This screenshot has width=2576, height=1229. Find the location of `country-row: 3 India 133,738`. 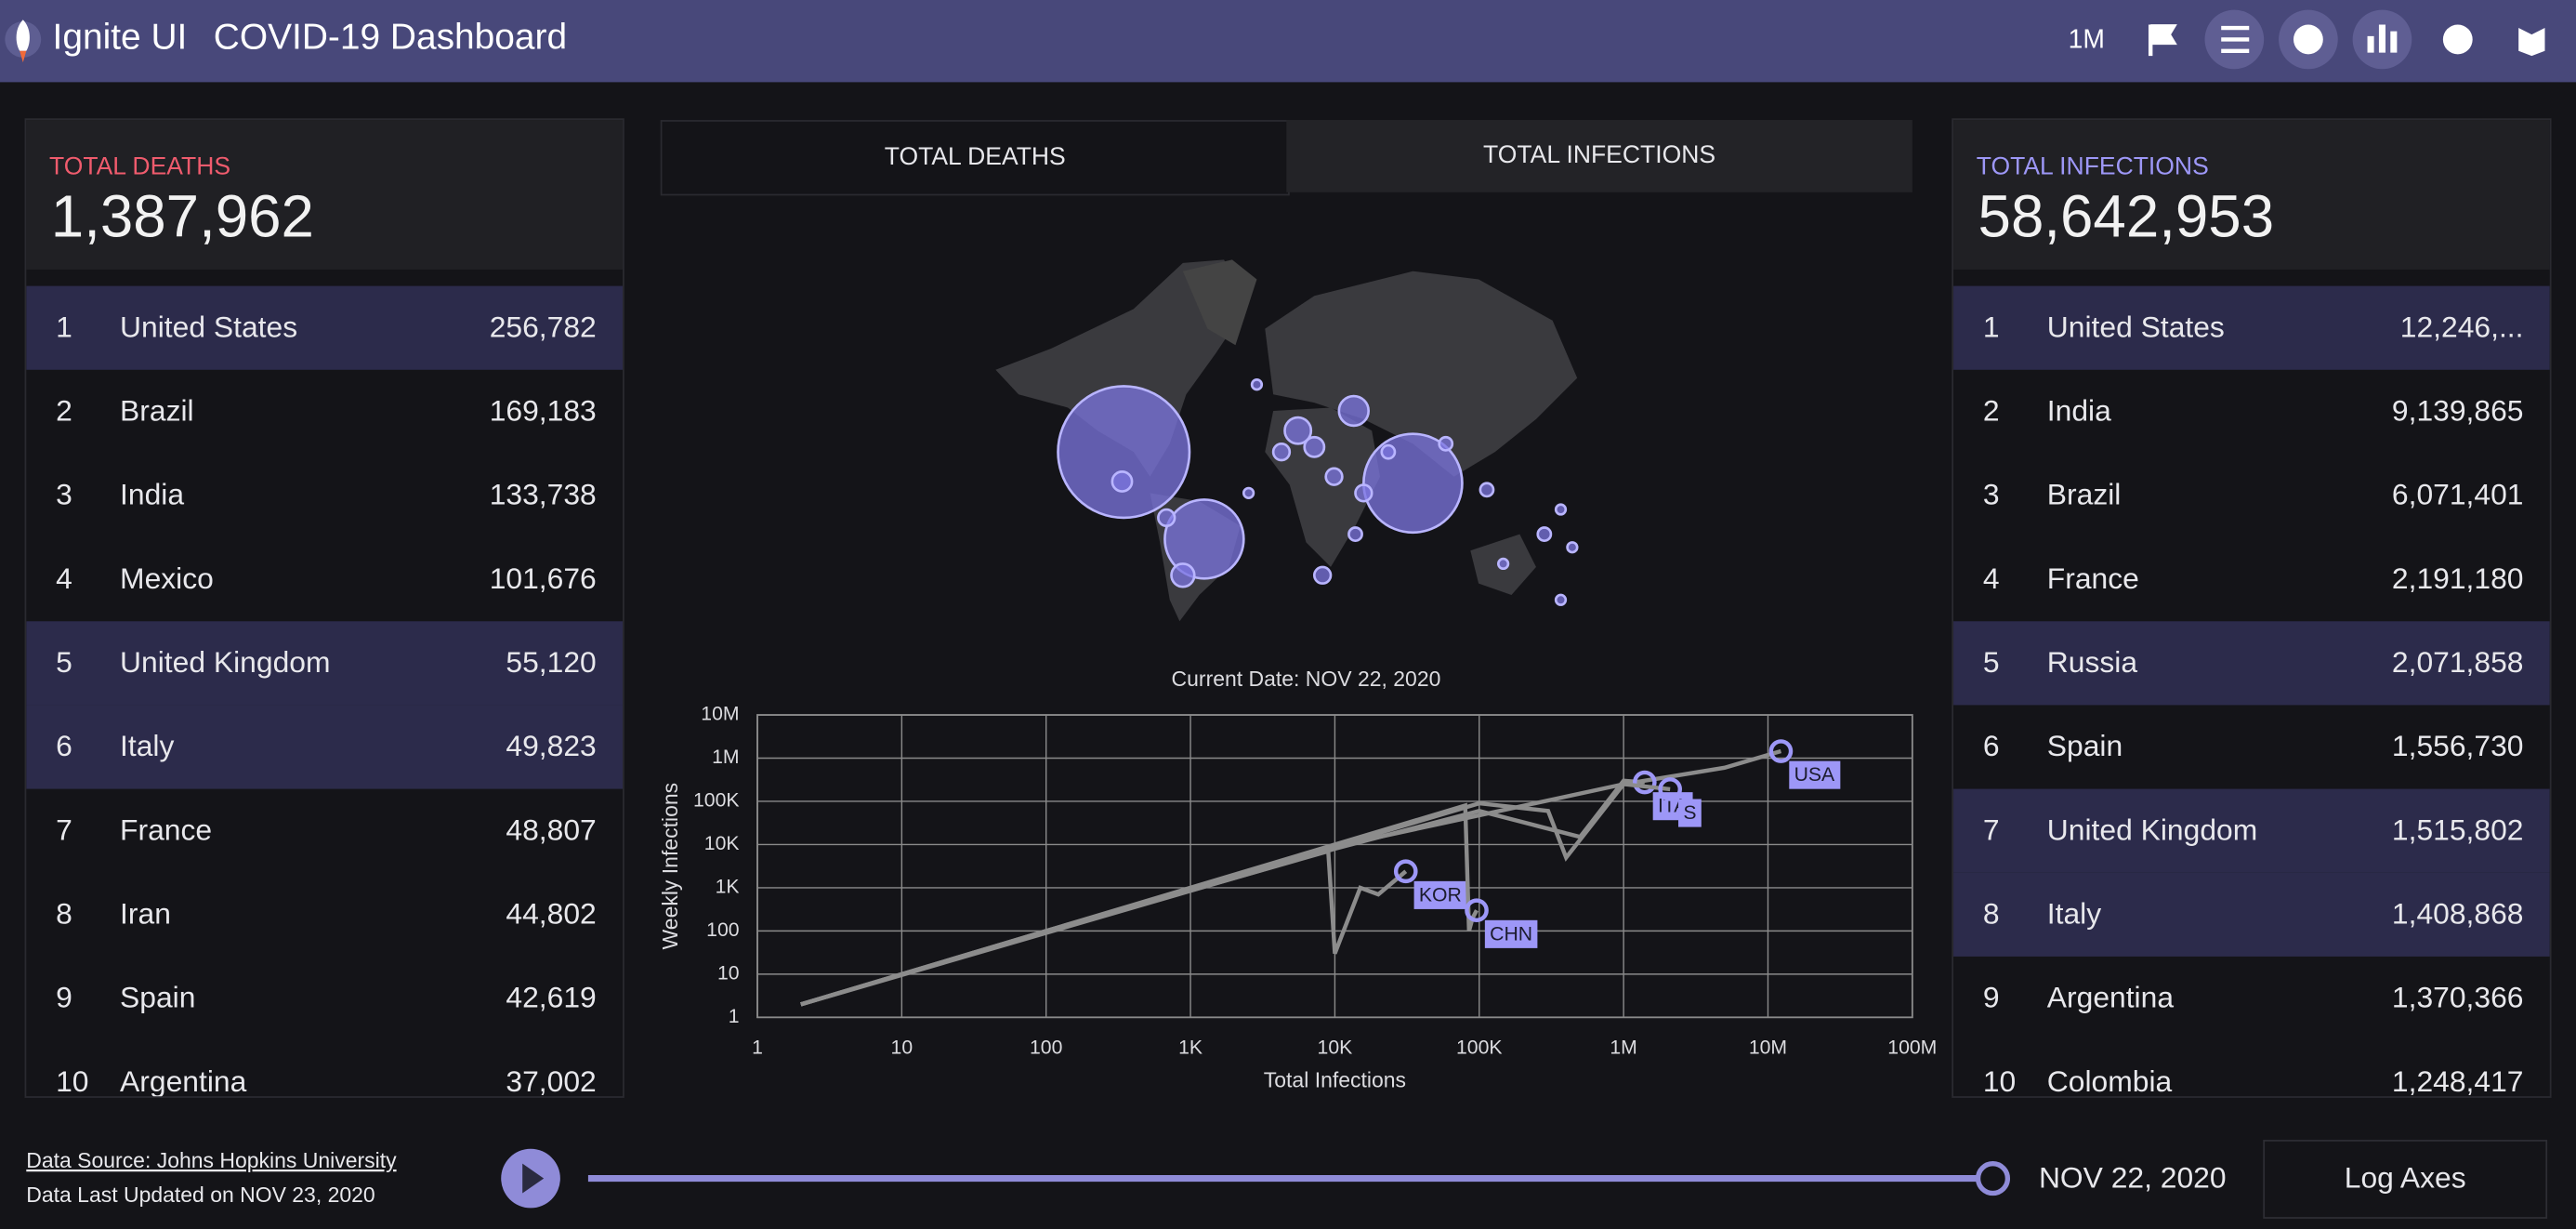

country-row: 3 India 133,738 is located at coordinates (324, 495).